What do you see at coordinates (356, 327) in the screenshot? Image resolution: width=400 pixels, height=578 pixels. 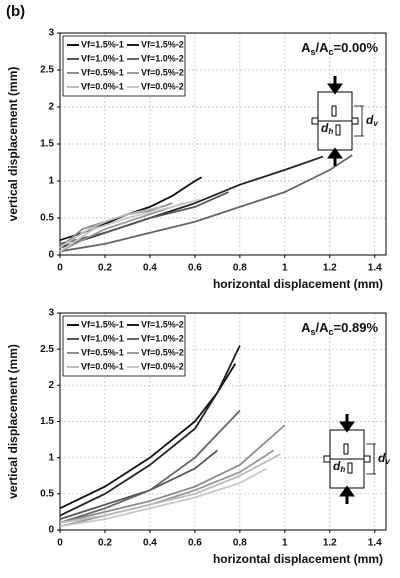 I see `annotation-part: =0.89%` at bounding box center [356, 327].